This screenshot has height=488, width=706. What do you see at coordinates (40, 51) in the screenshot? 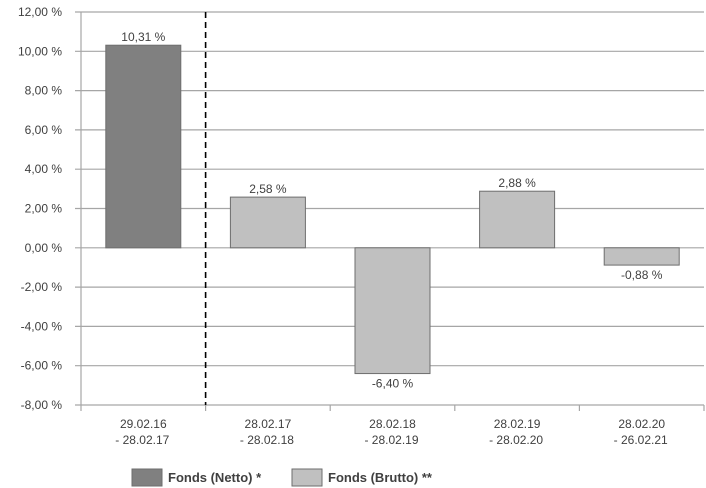
I see `y-tick-label: 10,00 %` at bounding box center [40, 51].